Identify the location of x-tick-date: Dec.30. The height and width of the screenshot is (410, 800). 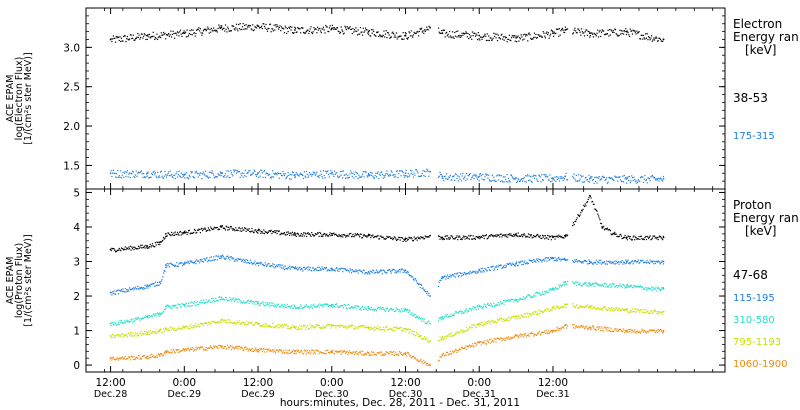
(332, 394).